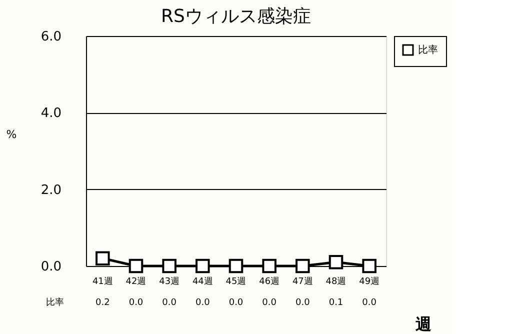 The image size is (530, 334). What do you see at coordinates (51, 37) in the screenshot?
I see `y-tick-label: 6.0` at bounding box center [51, 37].